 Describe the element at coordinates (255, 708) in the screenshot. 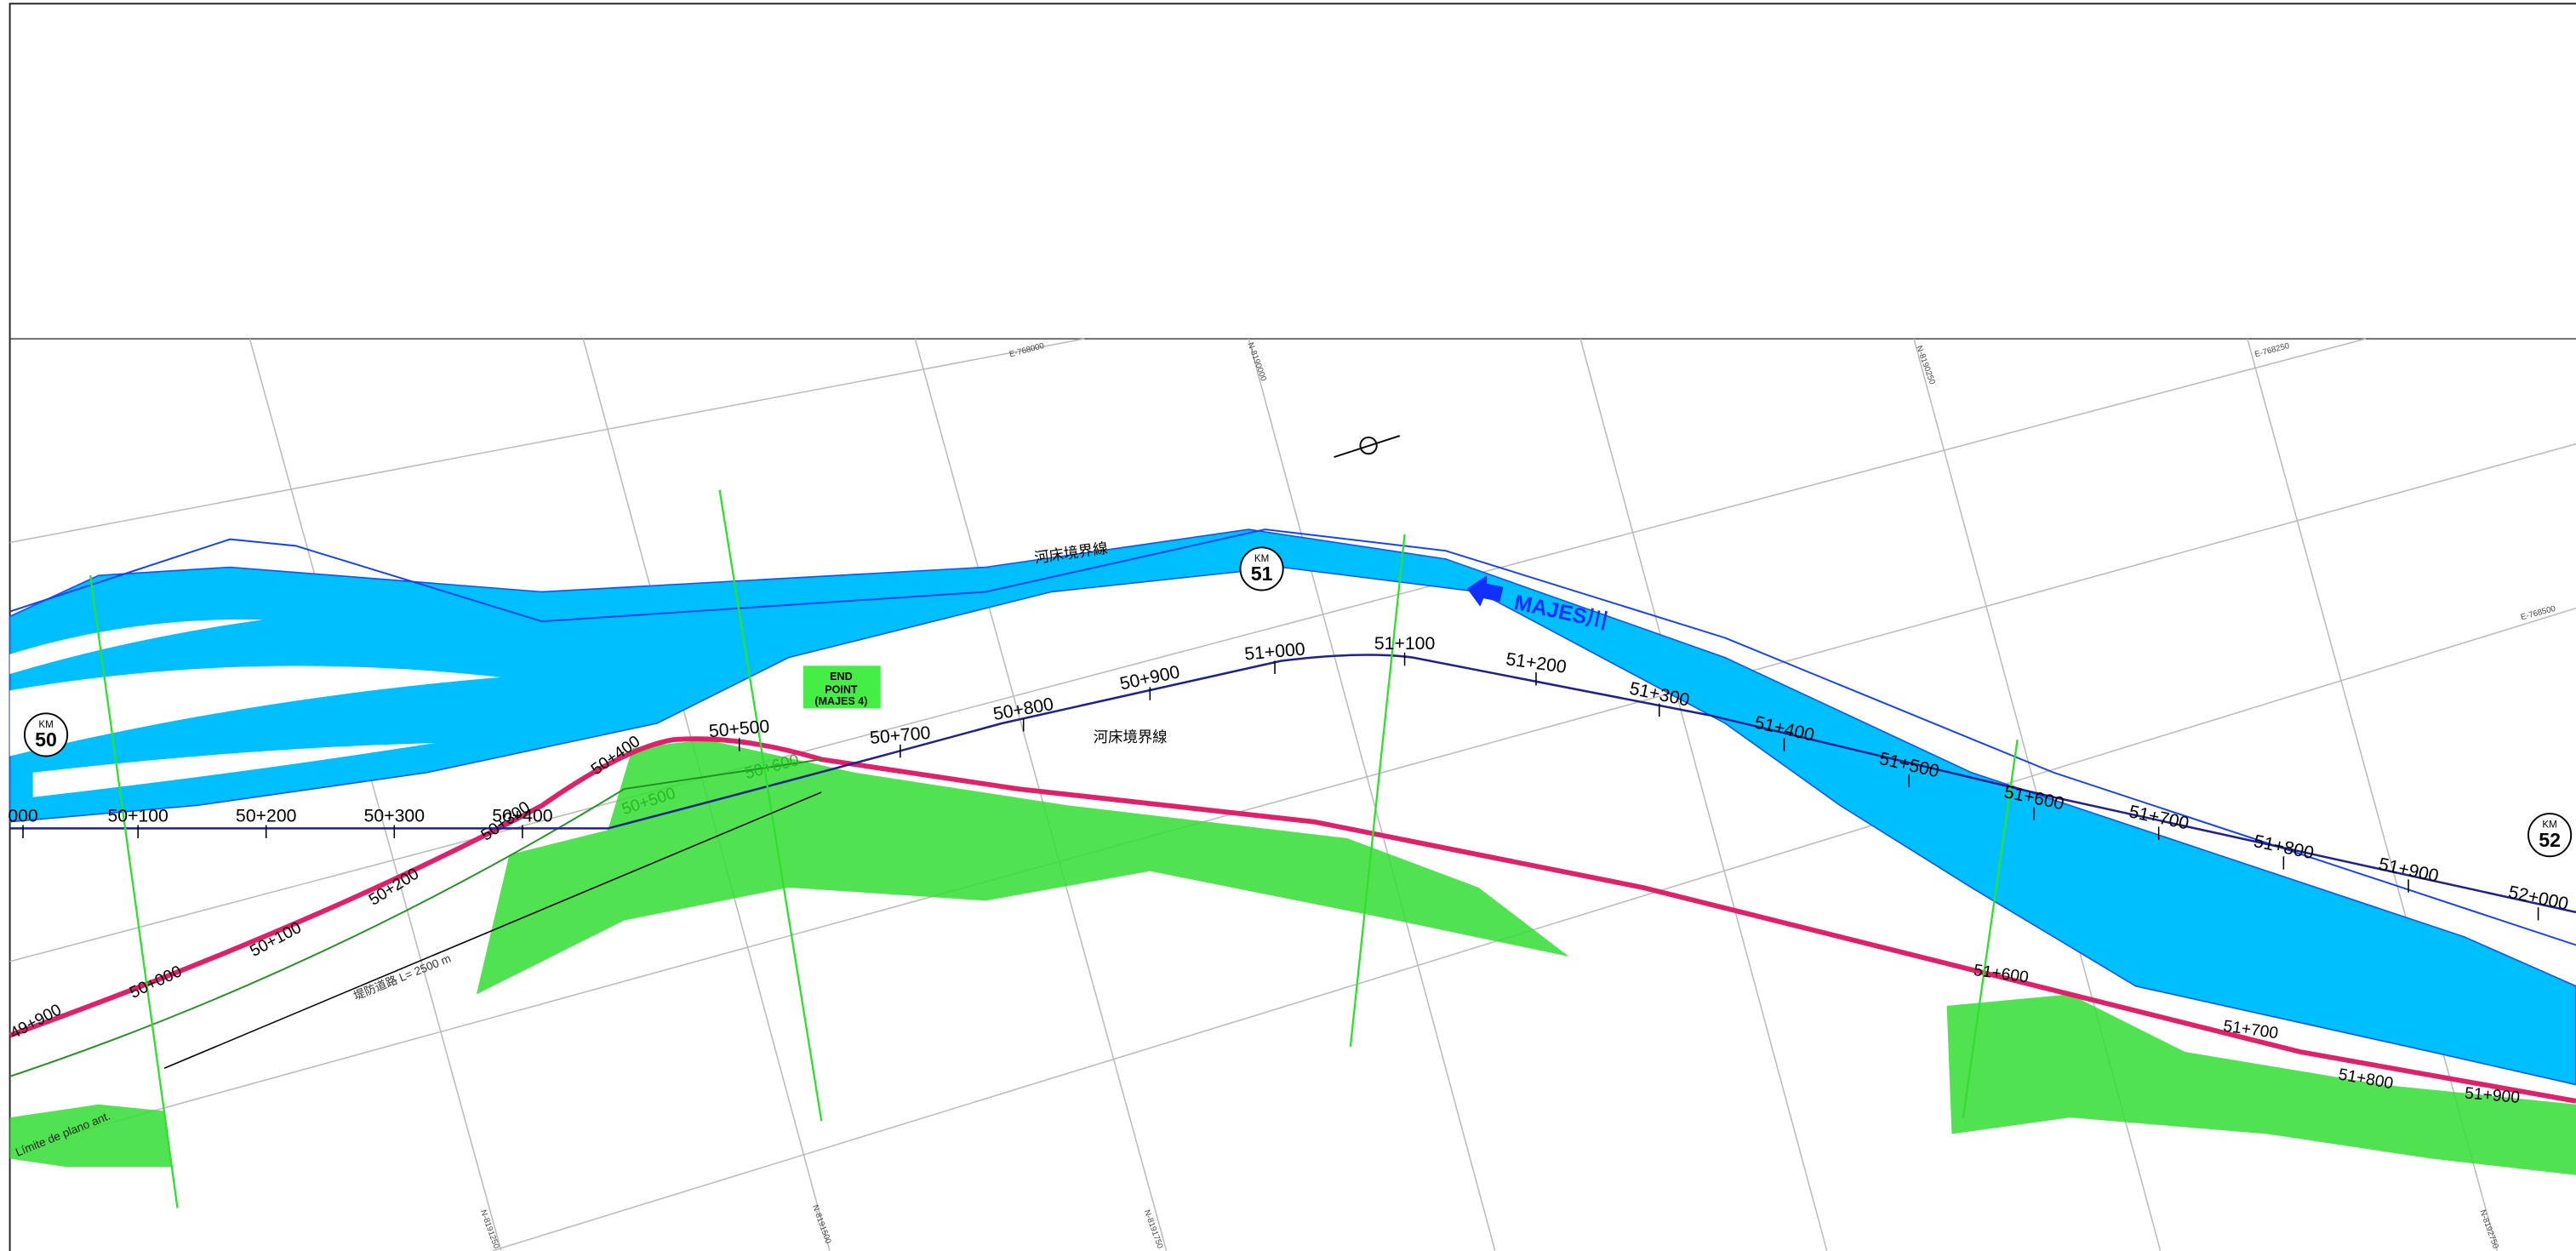

I see `river-islands` at that location.